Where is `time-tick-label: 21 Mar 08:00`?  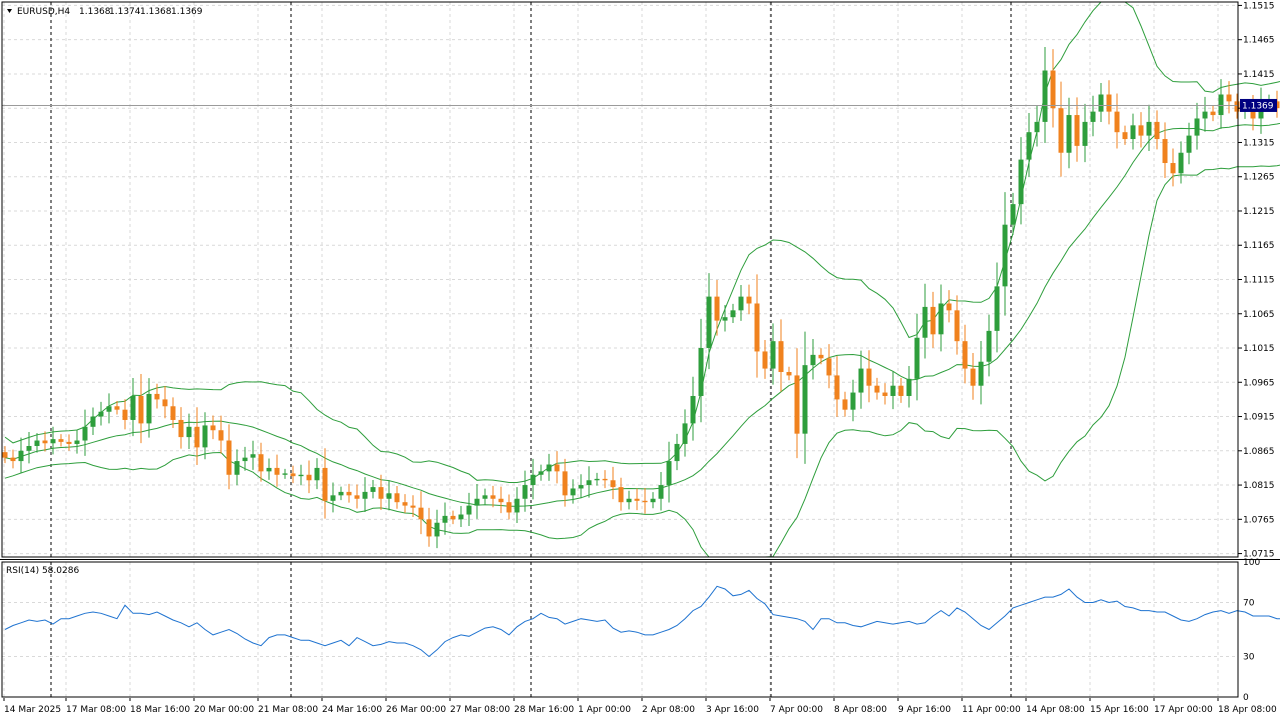 time-tick-label: 21 Mar 08:00 is located at coordinates (288, 710).